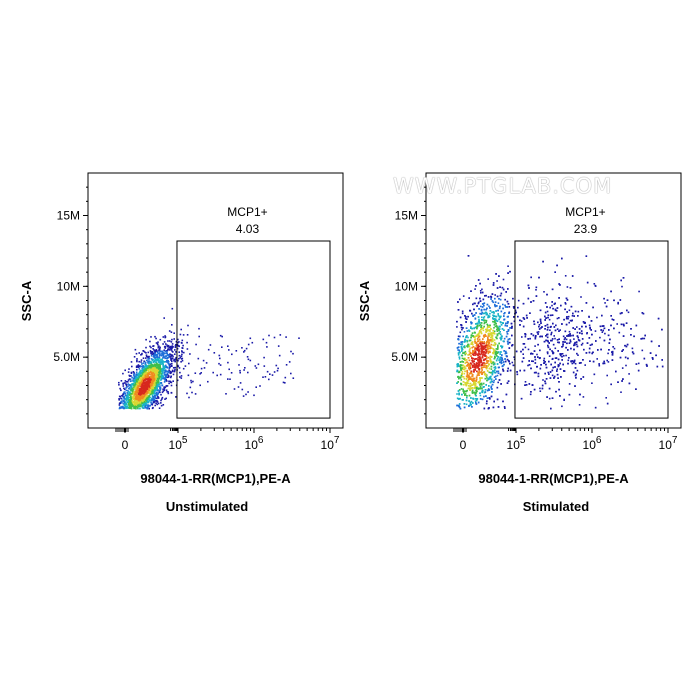 The height and width of the screenshot is (700, 700). I want to click on gate-percent: 23.9, so click(586, 229).